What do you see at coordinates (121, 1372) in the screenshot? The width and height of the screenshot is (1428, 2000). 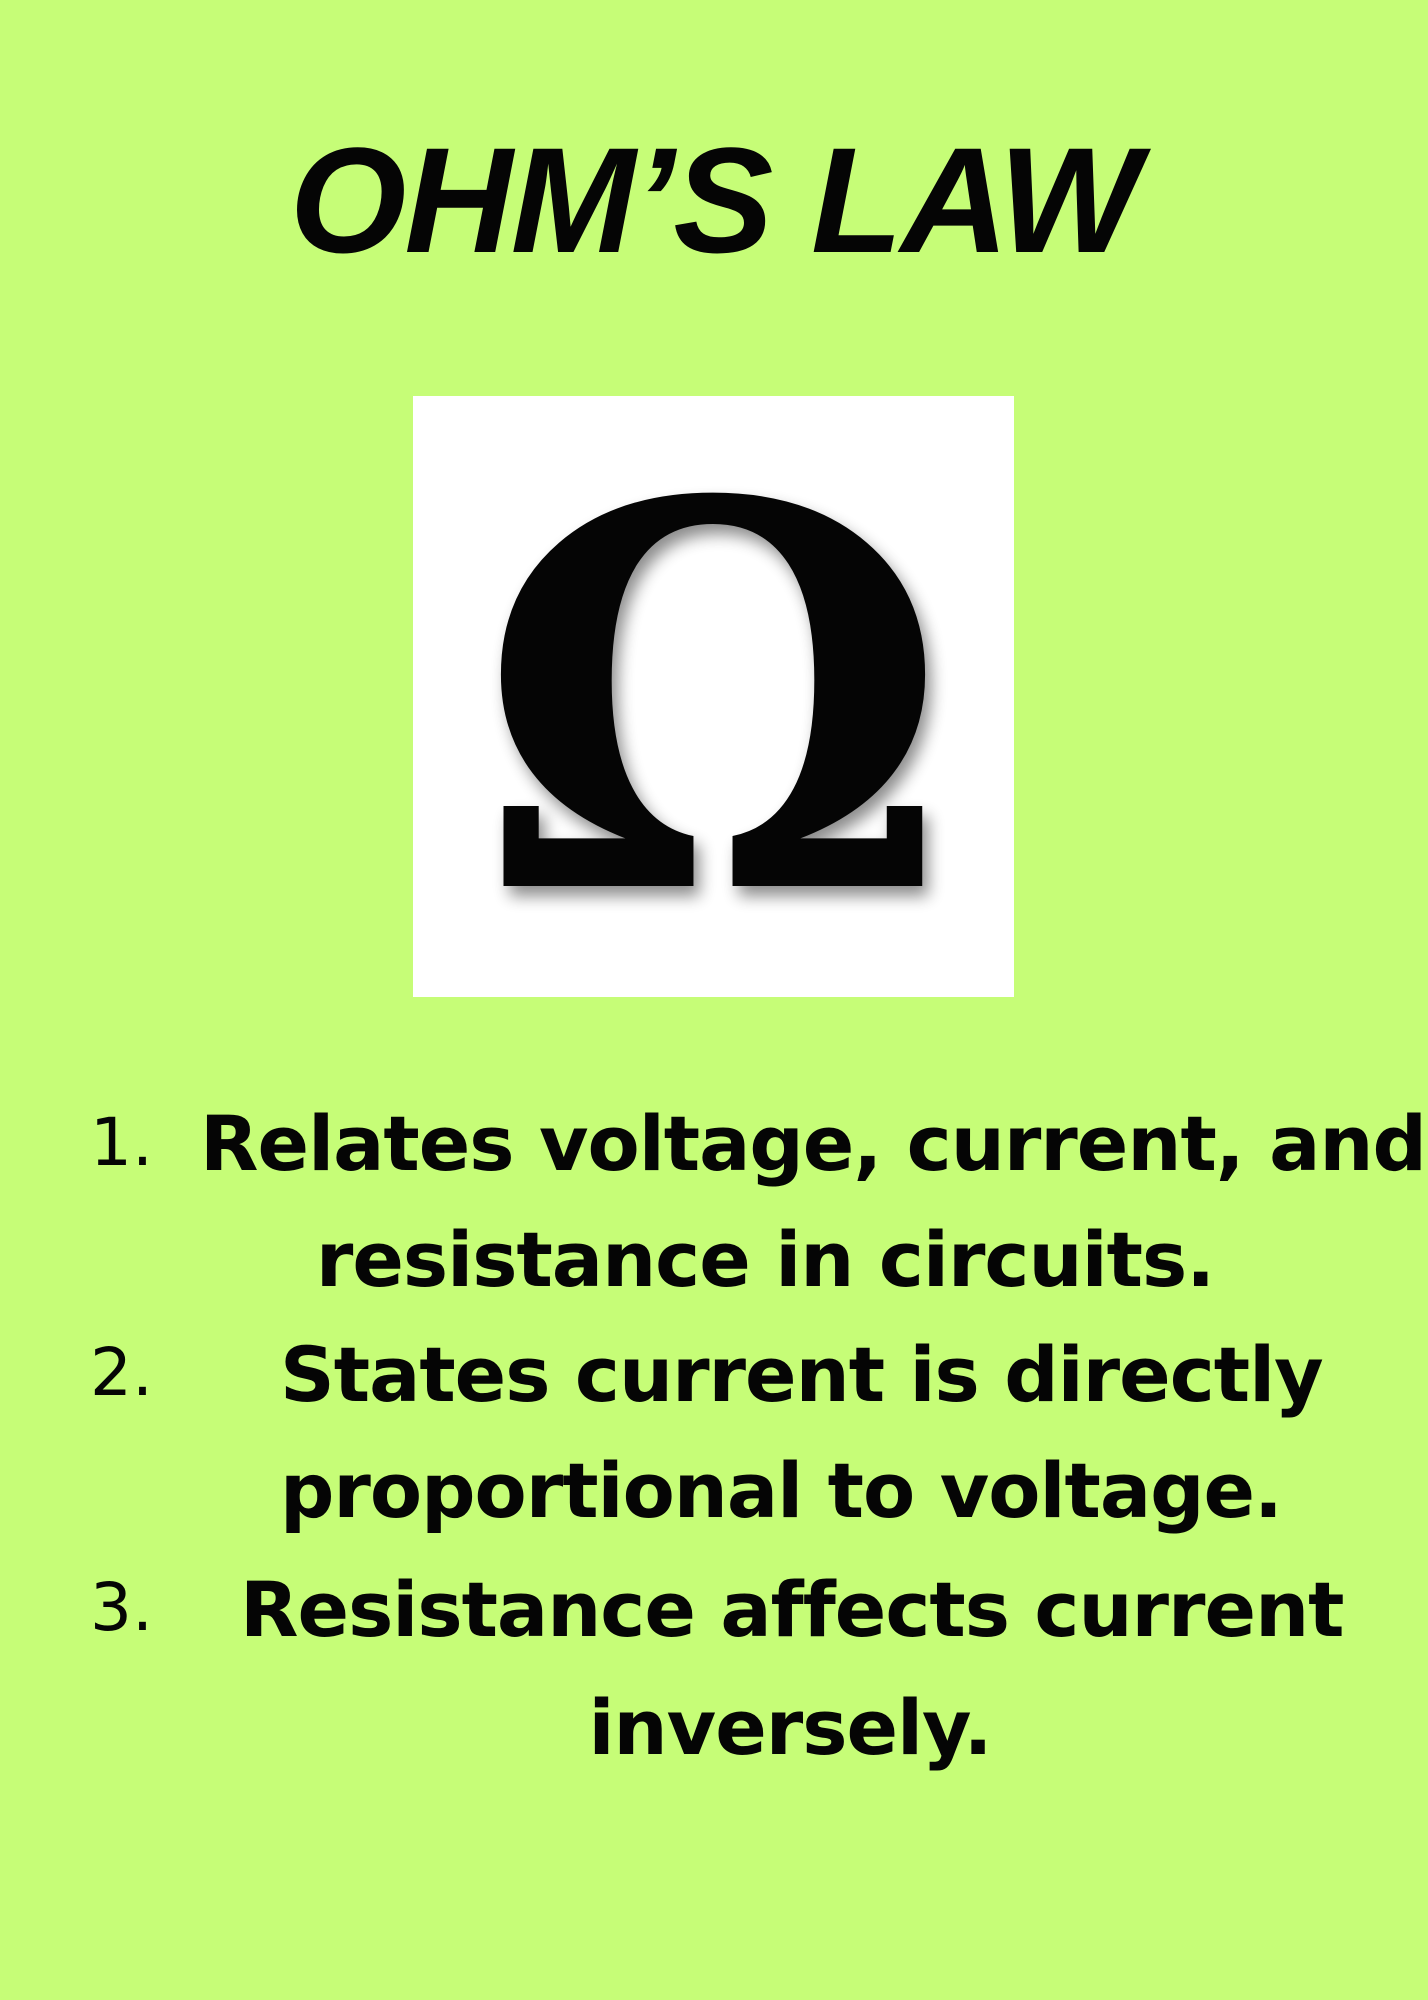 I see `list-number: 2.` at bounding box center [121, 1372].